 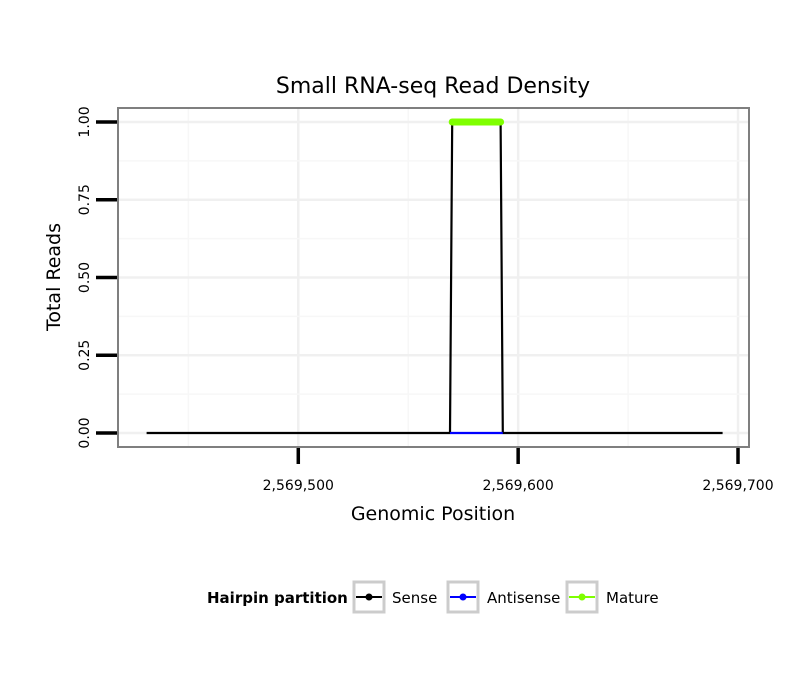 I want to click on legend-item-sense: Sense, so click(x=394, y=597).